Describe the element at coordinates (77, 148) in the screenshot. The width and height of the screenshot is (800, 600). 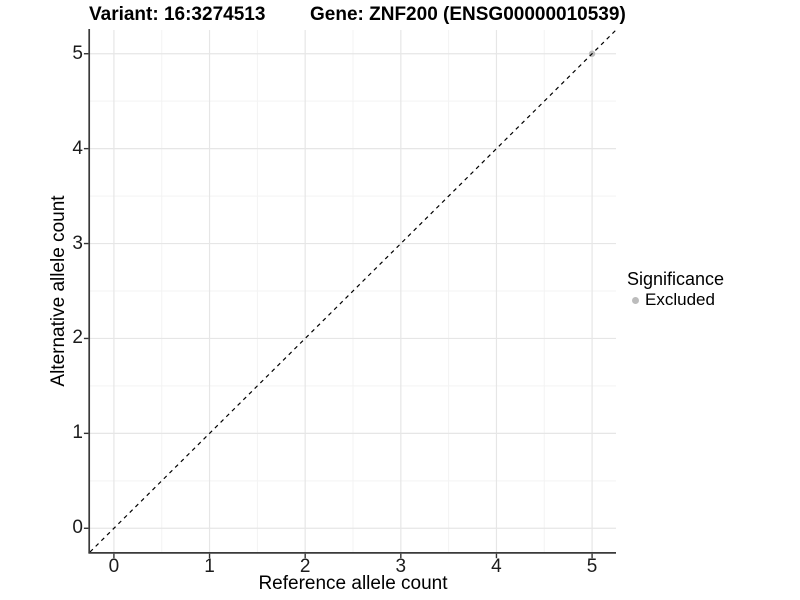
I see `y-tick-label: 4` at that location.